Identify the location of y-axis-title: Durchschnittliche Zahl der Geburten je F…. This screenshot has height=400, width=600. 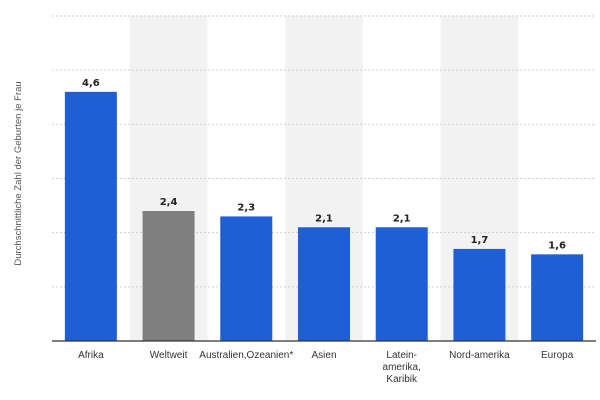
(18, 173).